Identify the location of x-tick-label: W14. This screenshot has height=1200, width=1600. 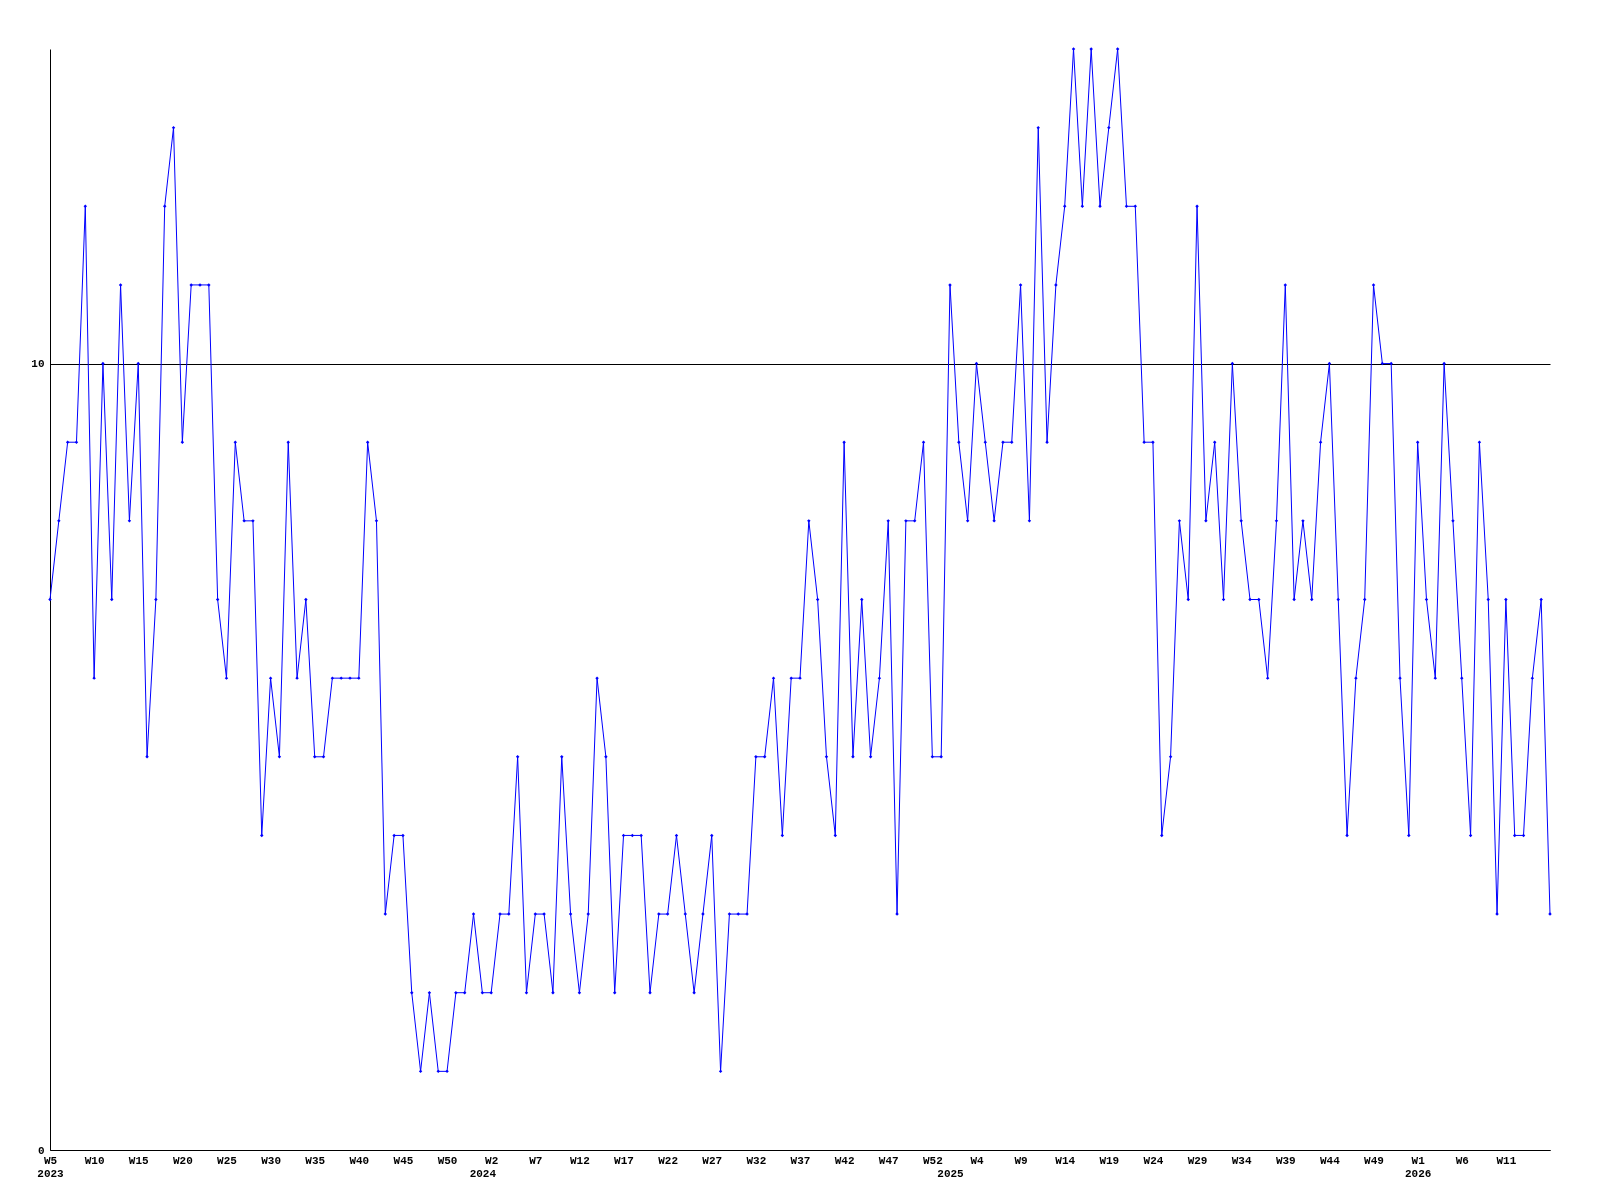
(1065, 1160).